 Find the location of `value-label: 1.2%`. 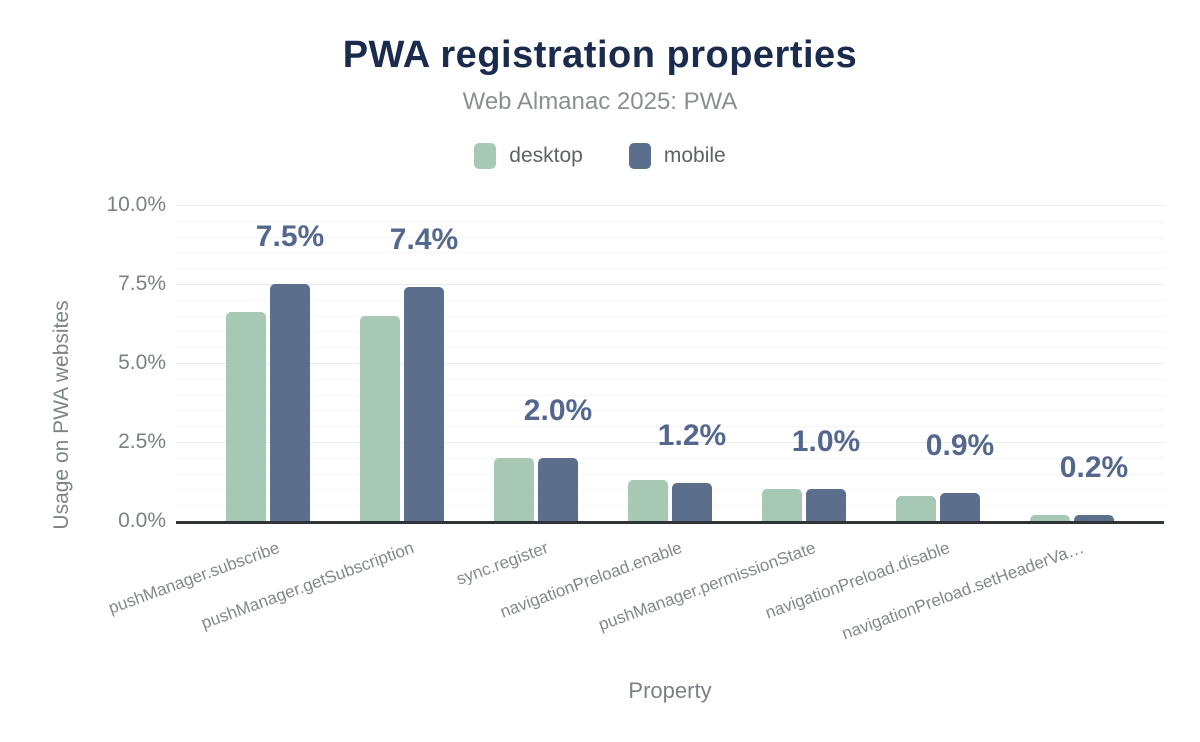

value-label: 1.2% is located at coordinates (692, 436).